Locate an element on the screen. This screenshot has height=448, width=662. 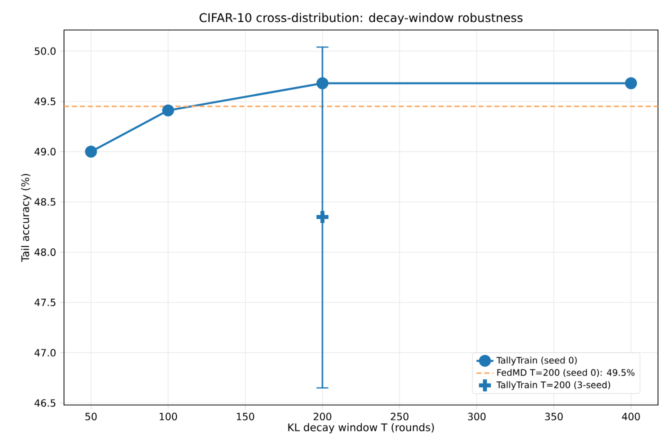
y-tick-label: 49.5 is located at coordinates (45, 102).